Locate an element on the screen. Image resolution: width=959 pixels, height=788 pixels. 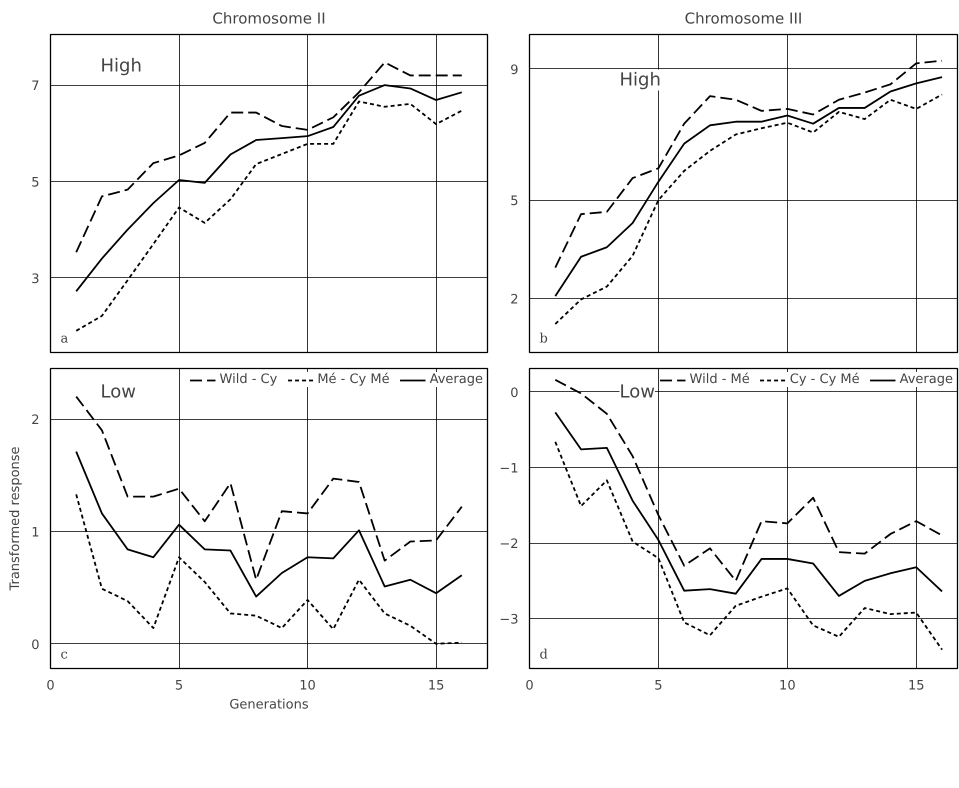
y-tick-label: 1 is located at coordinates (35, 532).